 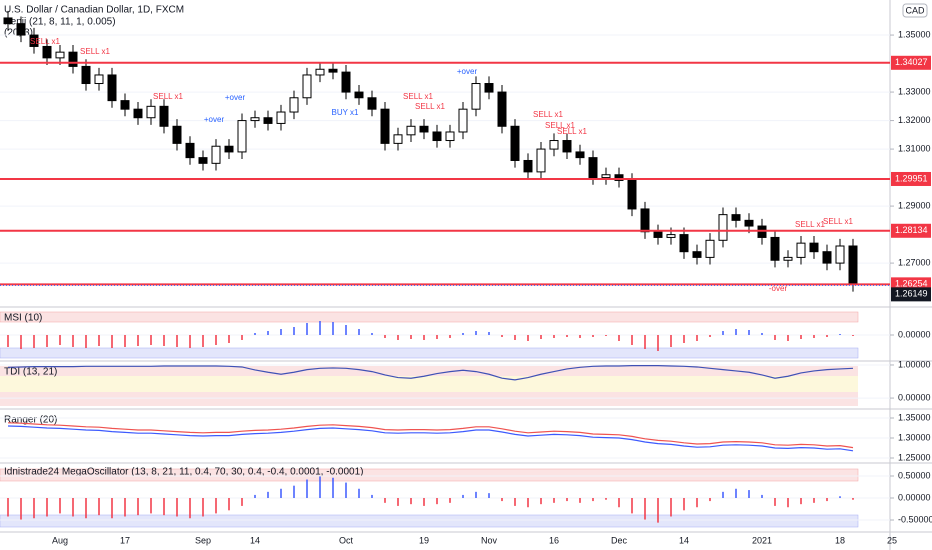 What do you see at coordinates (892, 540) in the screenshot?
I see `x-tick-label: 25` at bounding box center [892, 540].